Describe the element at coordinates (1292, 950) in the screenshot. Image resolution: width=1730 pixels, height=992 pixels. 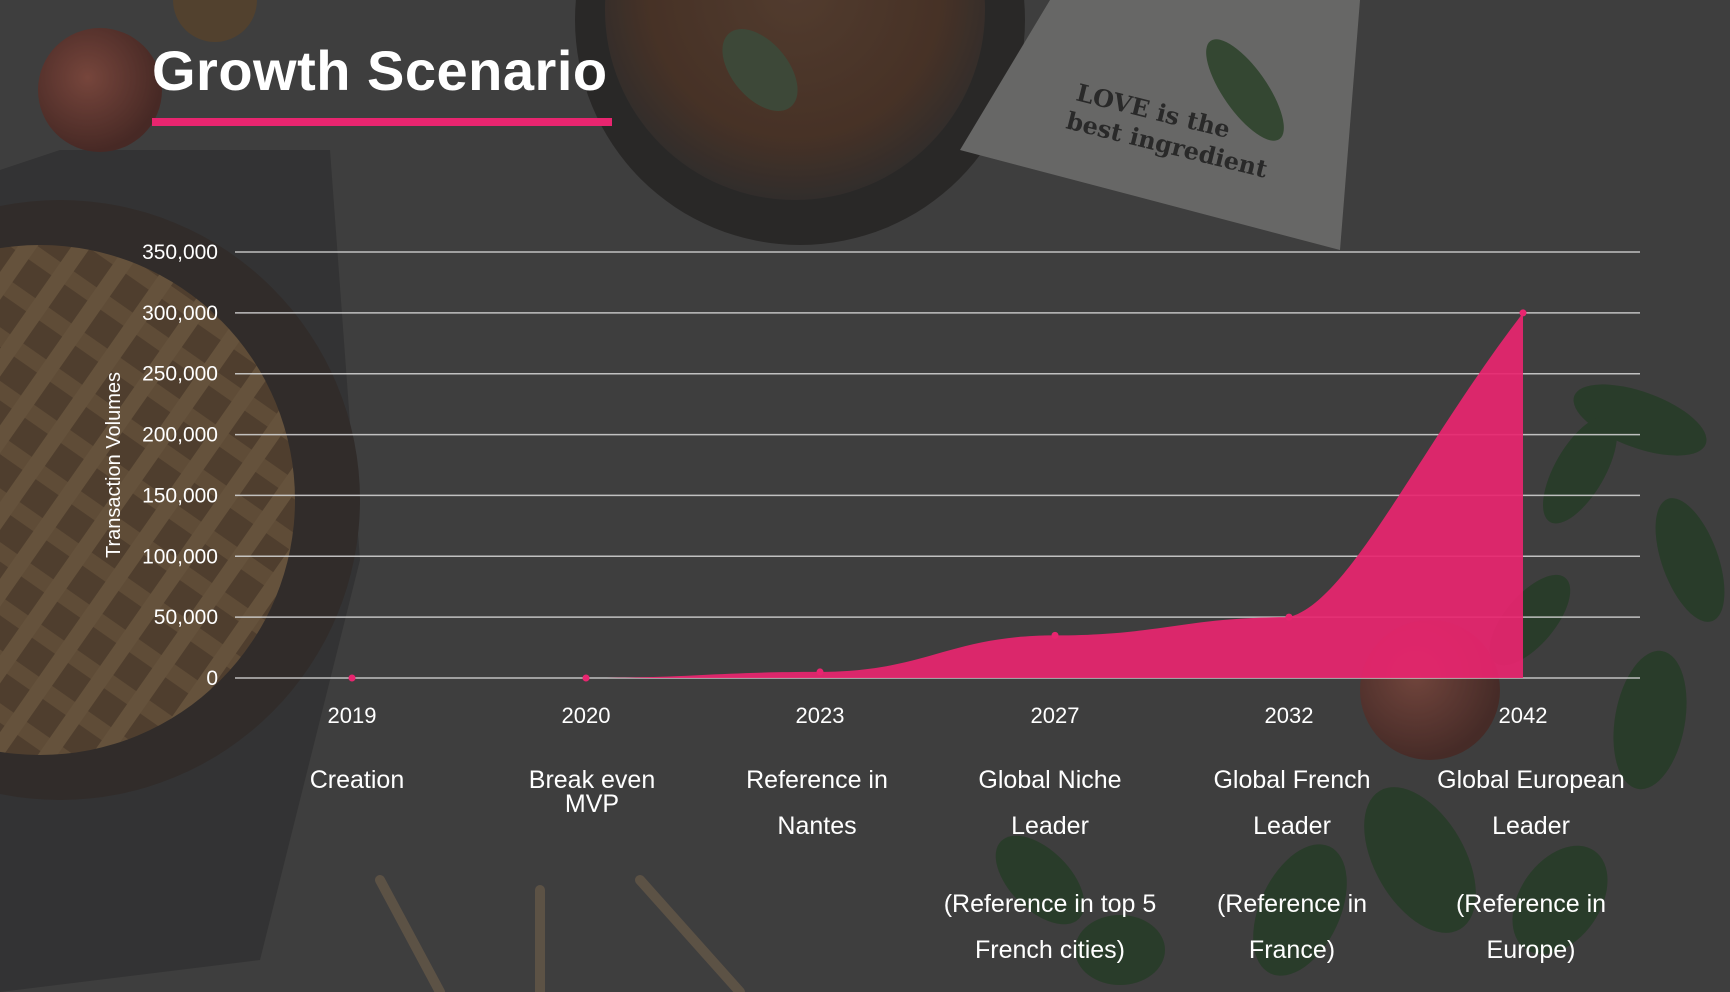
I see `milestone-note: France)` at that location.